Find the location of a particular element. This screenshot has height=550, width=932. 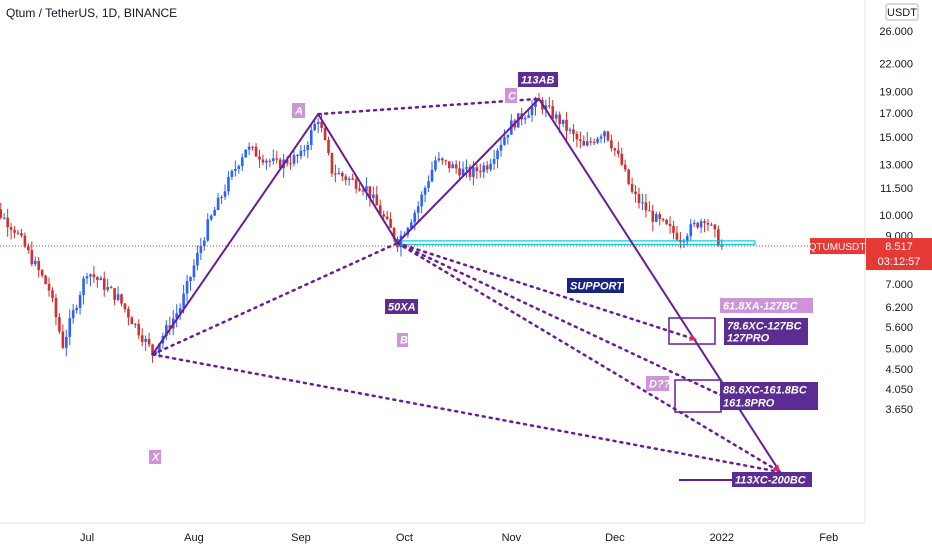

y-tick-label: 19.000 is located at coordinates (896, 93).